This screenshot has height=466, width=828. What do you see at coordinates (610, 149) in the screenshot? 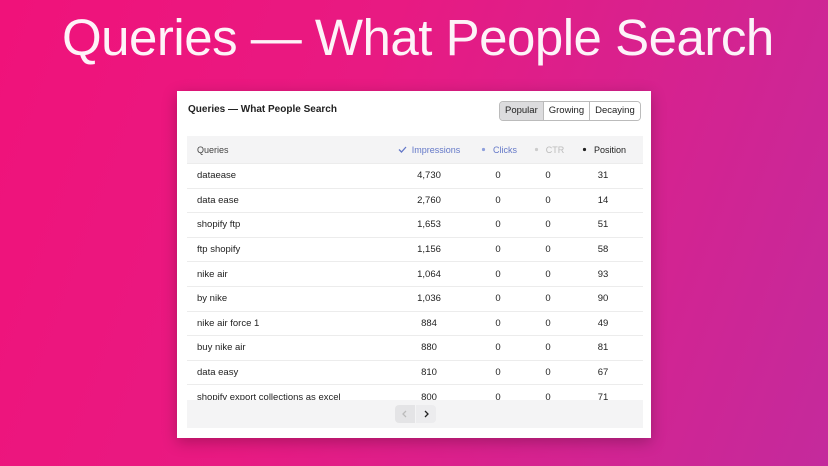
I see `column-label: Position` at bounding box center [610, 149].